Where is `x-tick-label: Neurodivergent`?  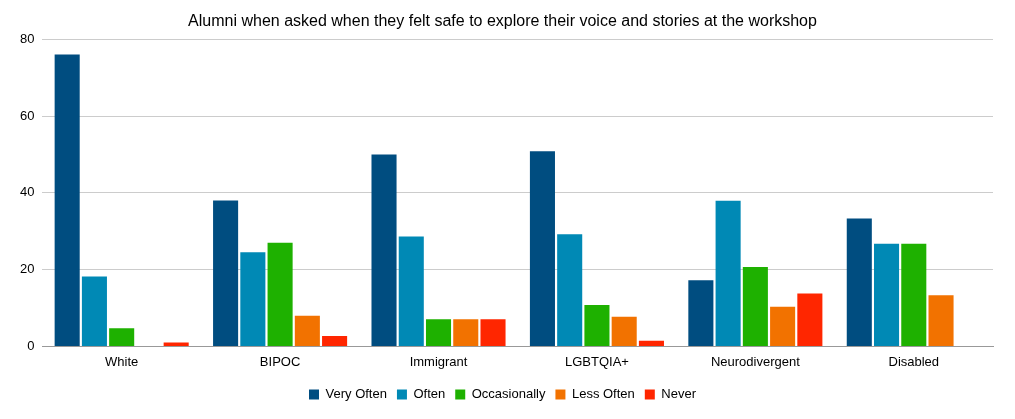
x-tick-label: Neurodivergent is located at coordinates (755, 361).